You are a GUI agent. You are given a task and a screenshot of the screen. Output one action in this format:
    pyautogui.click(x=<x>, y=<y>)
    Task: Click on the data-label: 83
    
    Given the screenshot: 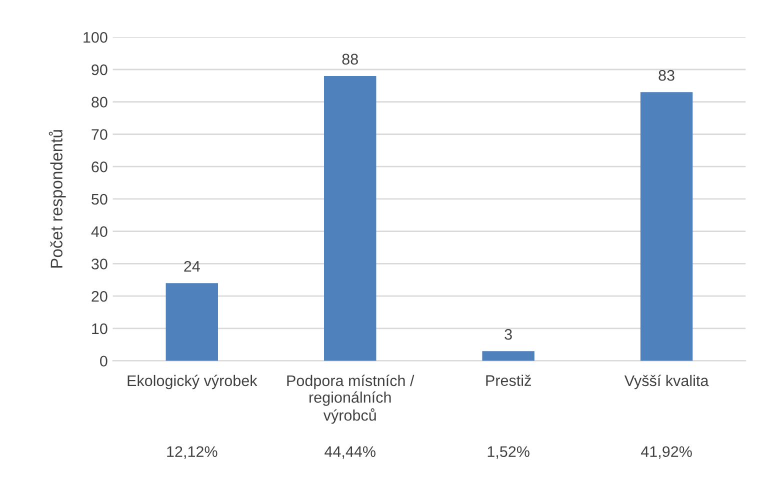 What is the action you would take?
    pyautogui.click(x=666, y=75)
    